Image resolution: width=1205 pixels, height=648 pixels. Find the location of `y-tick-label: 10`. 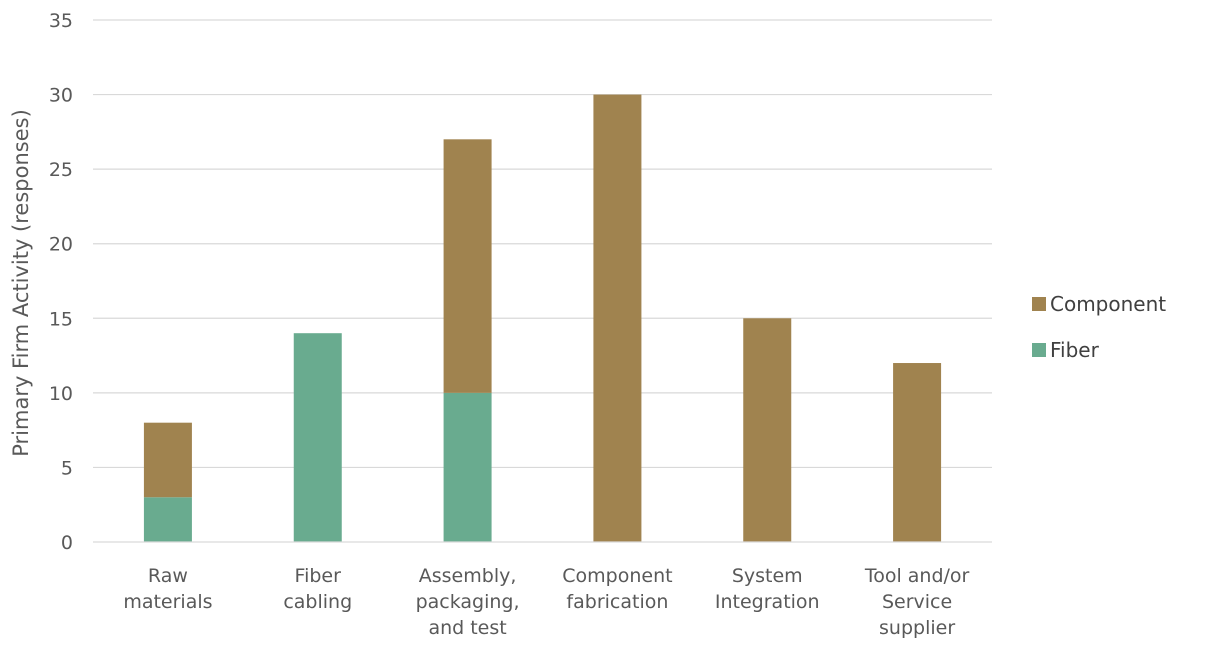

y-tick-label: 10 is located at coordinates (61, 394).